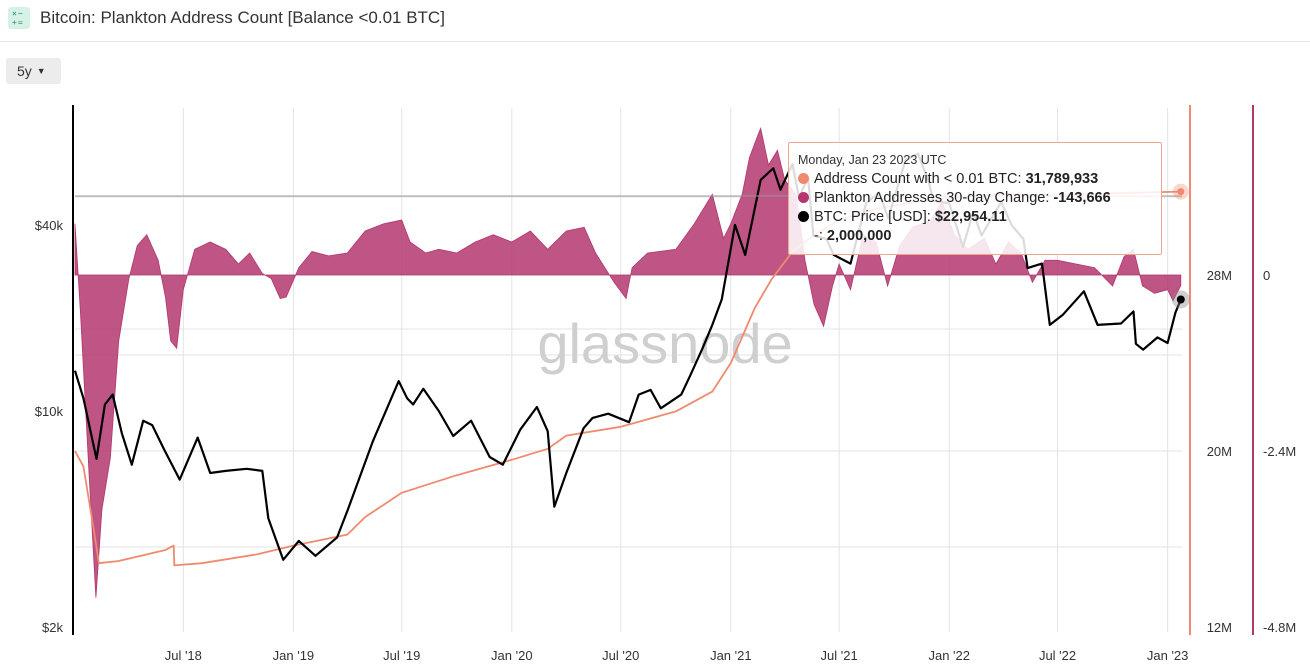 The height and width of the screenshot is (668, 1310). Describe the element at coordinates (664, 343) in the screenshot. I see `watermark: glassnode` at that location.